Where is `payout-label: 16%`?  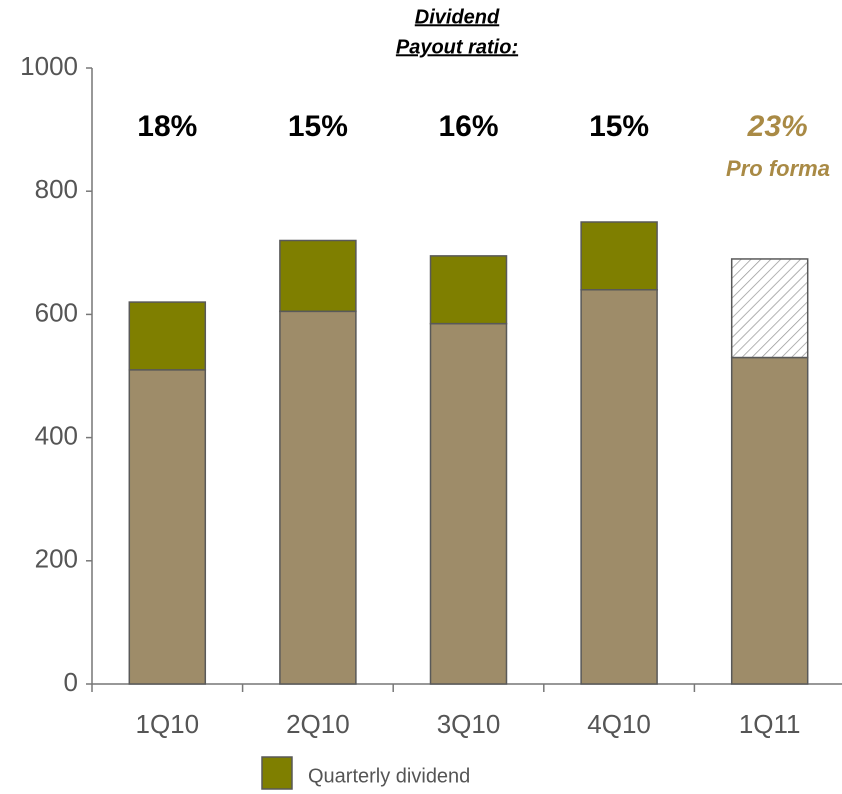 payout-label: 16% is located at coordinates (468, 126).